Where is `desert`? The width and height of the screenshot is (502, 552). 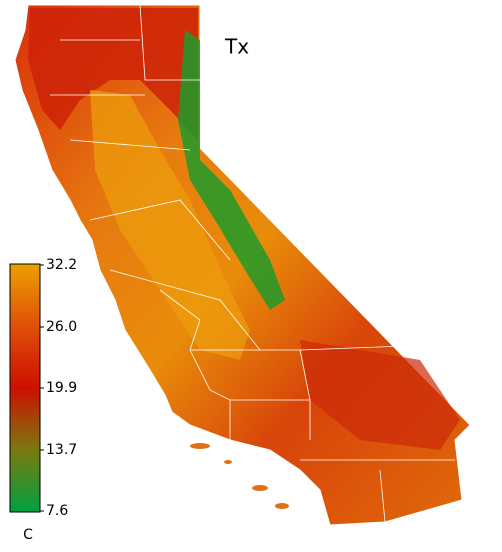
desert is located at coordinates (380, 395).